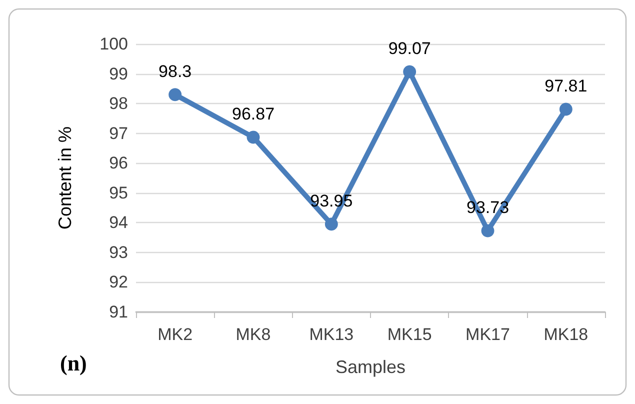 The height and width of the screenshot is (404, 635). What do you see at coordinates (118, 104) in the screenshot?
I see `y-tick-label: 98` at bounding box center [118, 104].